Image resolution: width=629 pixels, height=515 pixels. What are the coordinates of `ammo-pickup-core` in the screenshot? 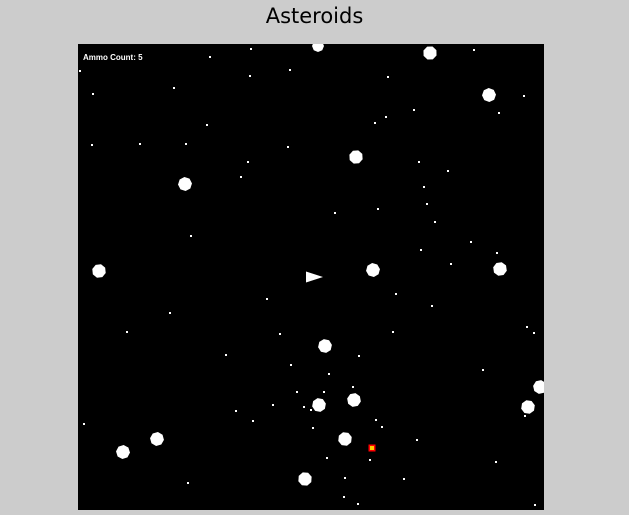 It's located at (372, 448).